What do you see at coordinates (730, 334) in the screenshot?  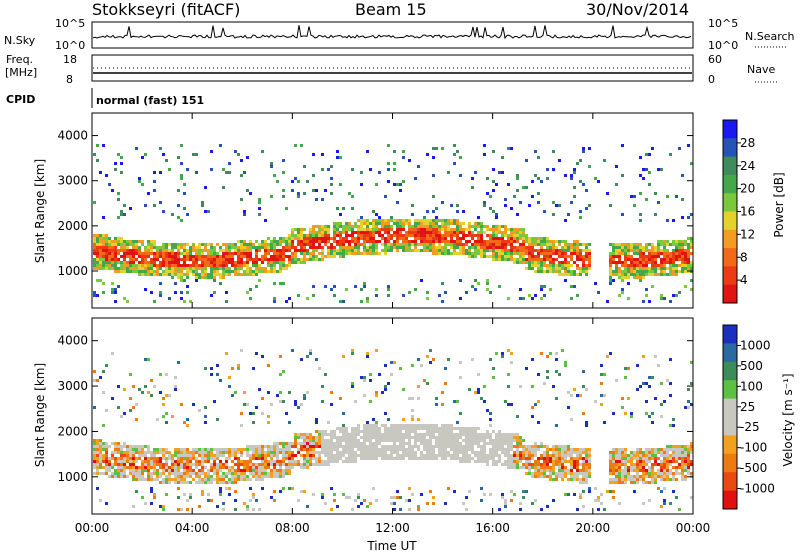 I see `colorbar-segment` at bounding box center [730, 334].